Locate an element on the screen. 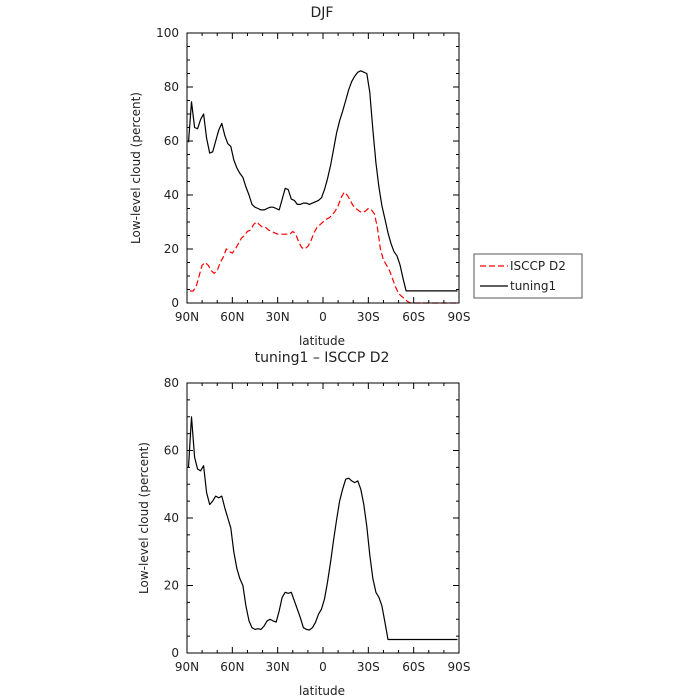 The width and height of the screenshot is (700, 700). y-tick-label: 100 is located at coordinates (167, 33).